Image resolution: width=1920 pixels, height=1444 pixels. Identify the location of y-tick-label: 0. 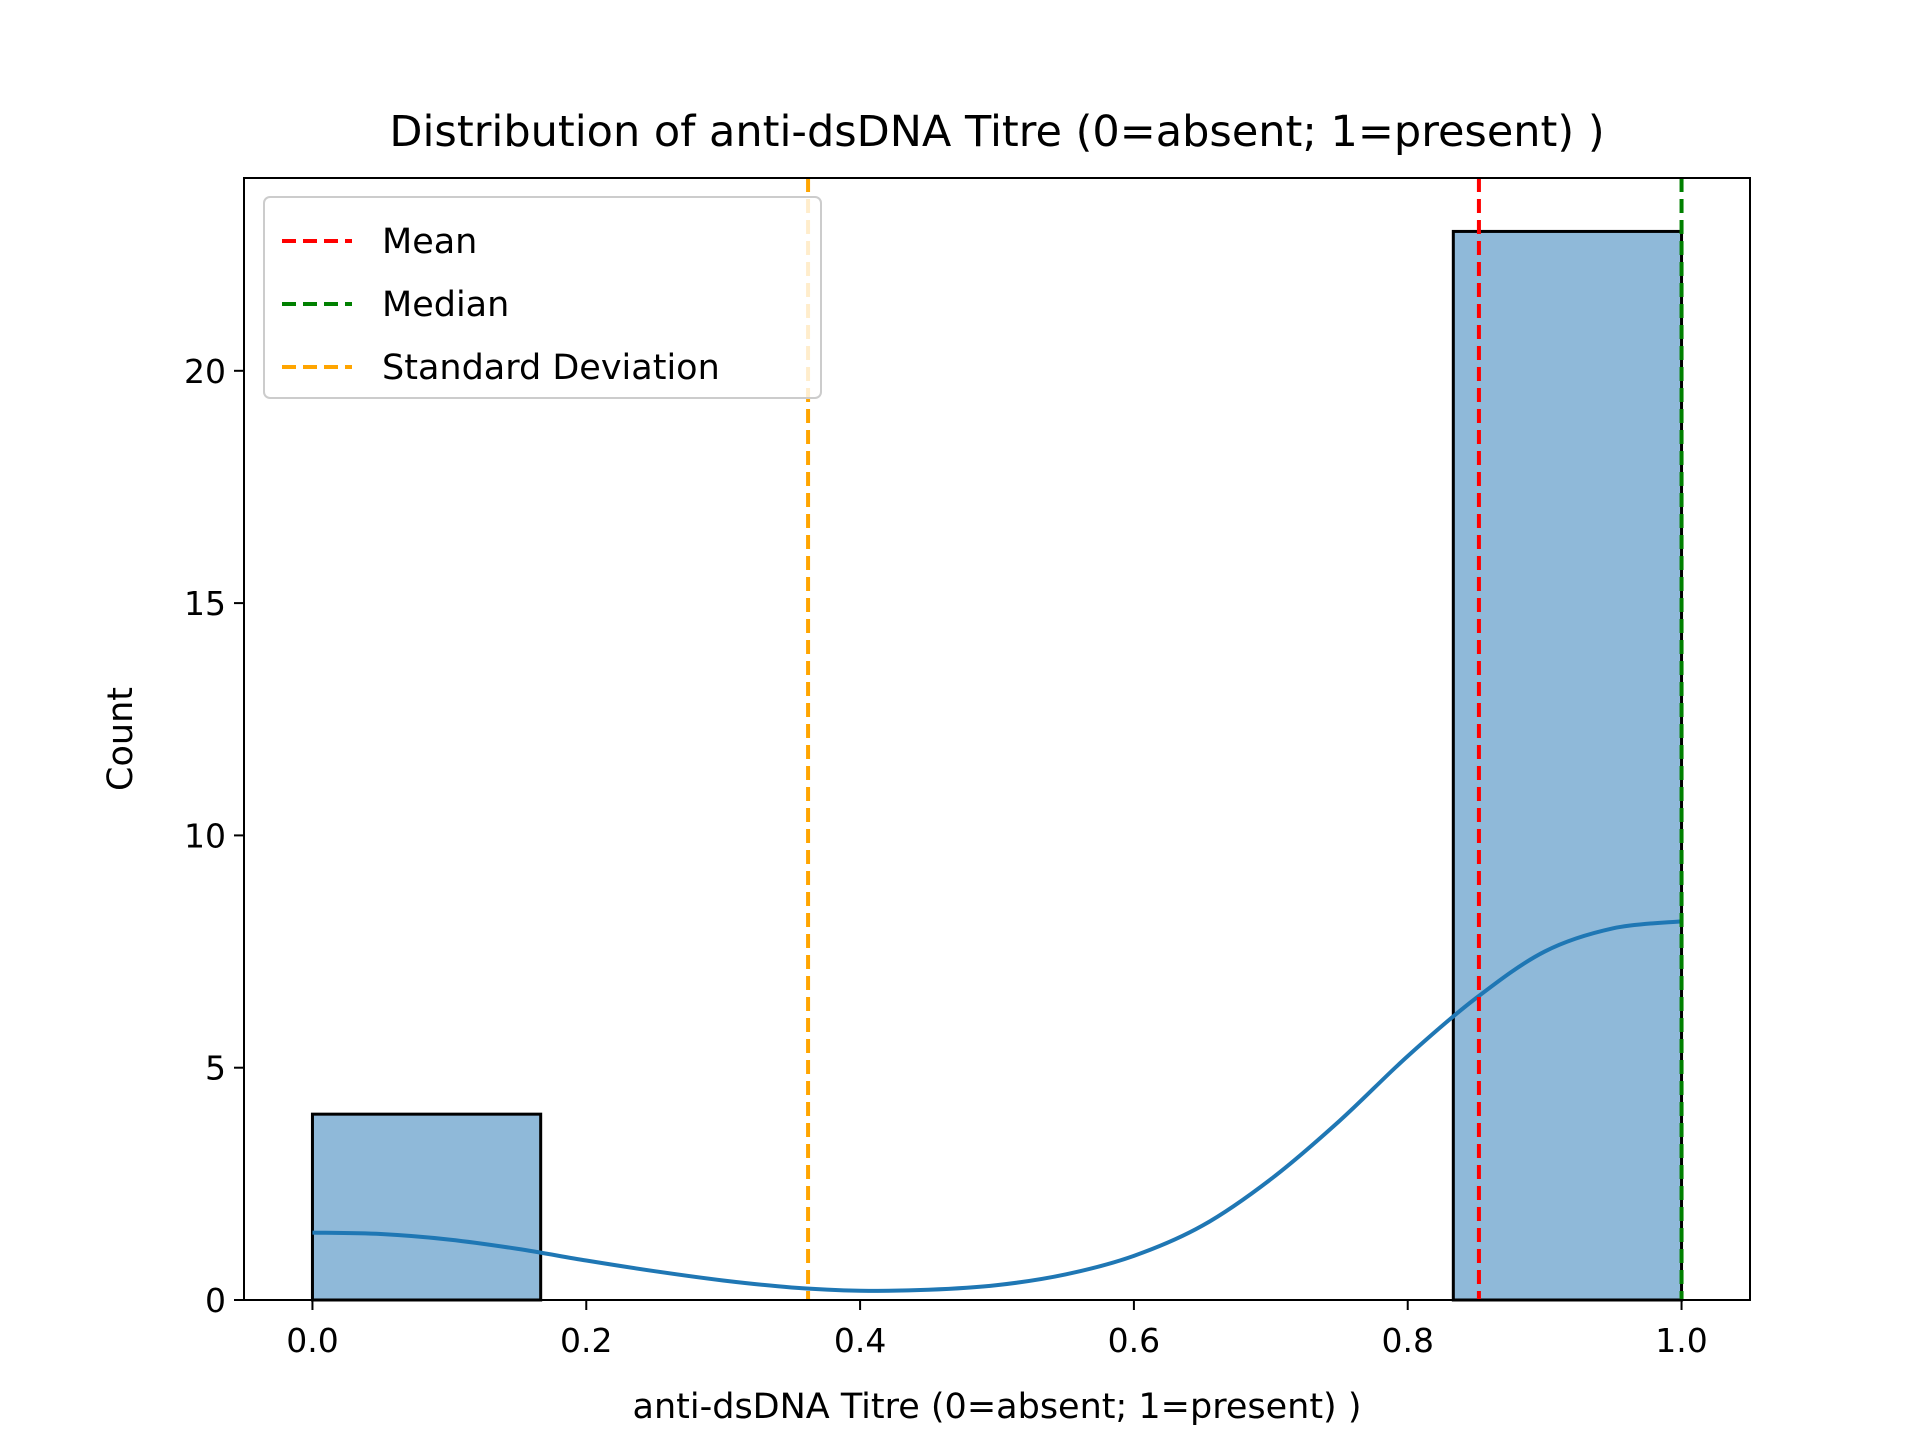
(215, 1300).